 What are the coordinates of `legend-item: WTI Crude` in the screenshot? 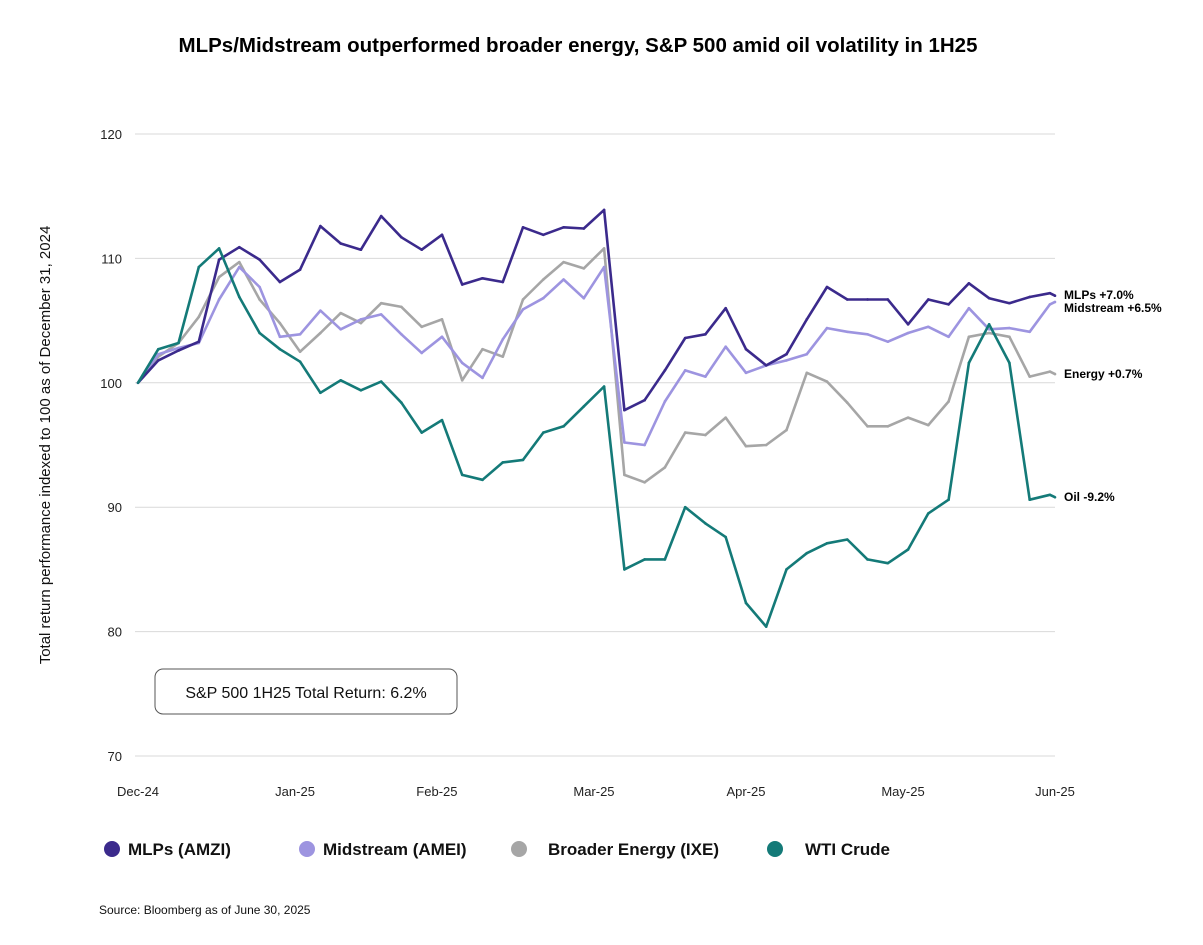 It's located at (828, 849).